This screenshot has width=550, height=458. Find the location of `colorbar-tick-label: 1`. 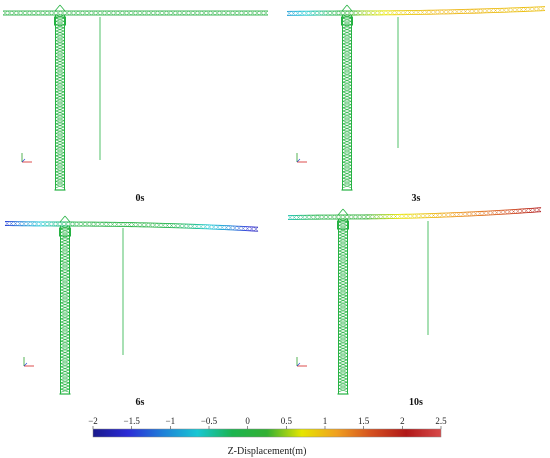

colorbar-tick-label: 1 is located at coordinates (325, 421).